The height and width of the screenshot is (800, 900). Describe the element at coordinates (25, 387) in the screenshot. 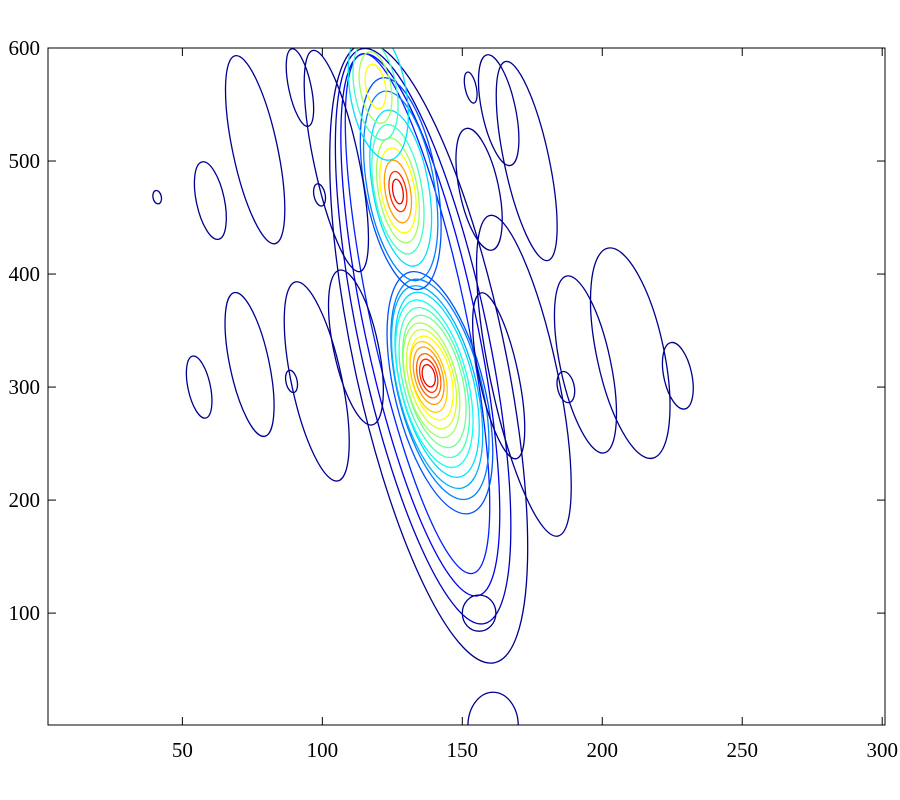

I see `y-tick-label: 300` at that location.